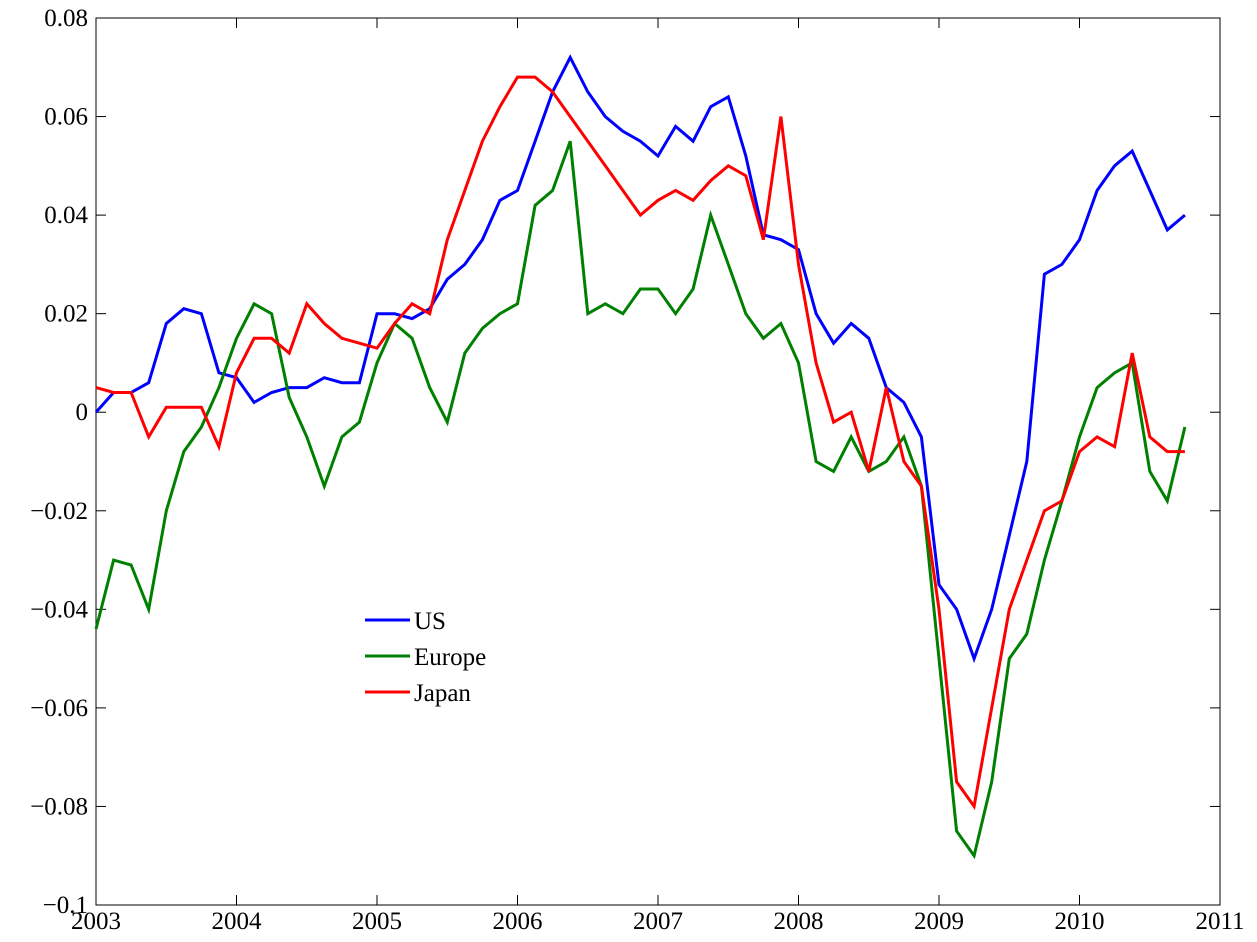 The width and height of the screenshot is (1257, 942). Describe the element at coordinates (658, 921) in the screenshot. I see `x-tick-label: 2007` at that location.